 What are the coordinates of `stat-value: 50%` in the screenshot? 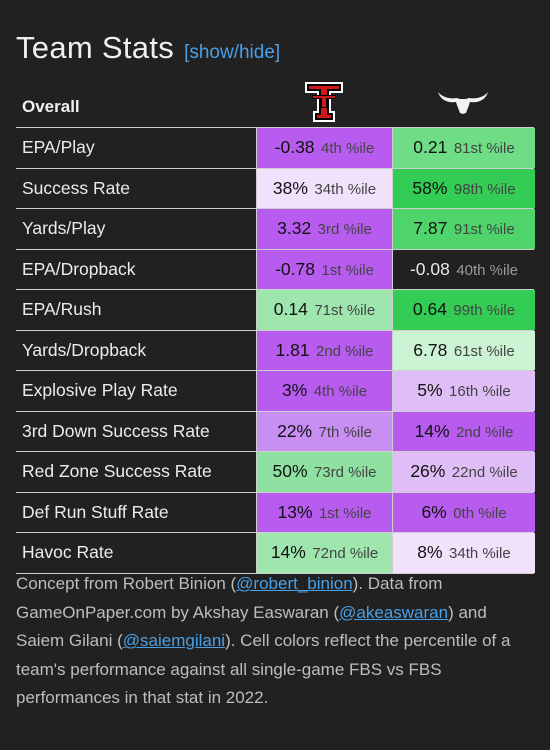 It's located at (290, 471).